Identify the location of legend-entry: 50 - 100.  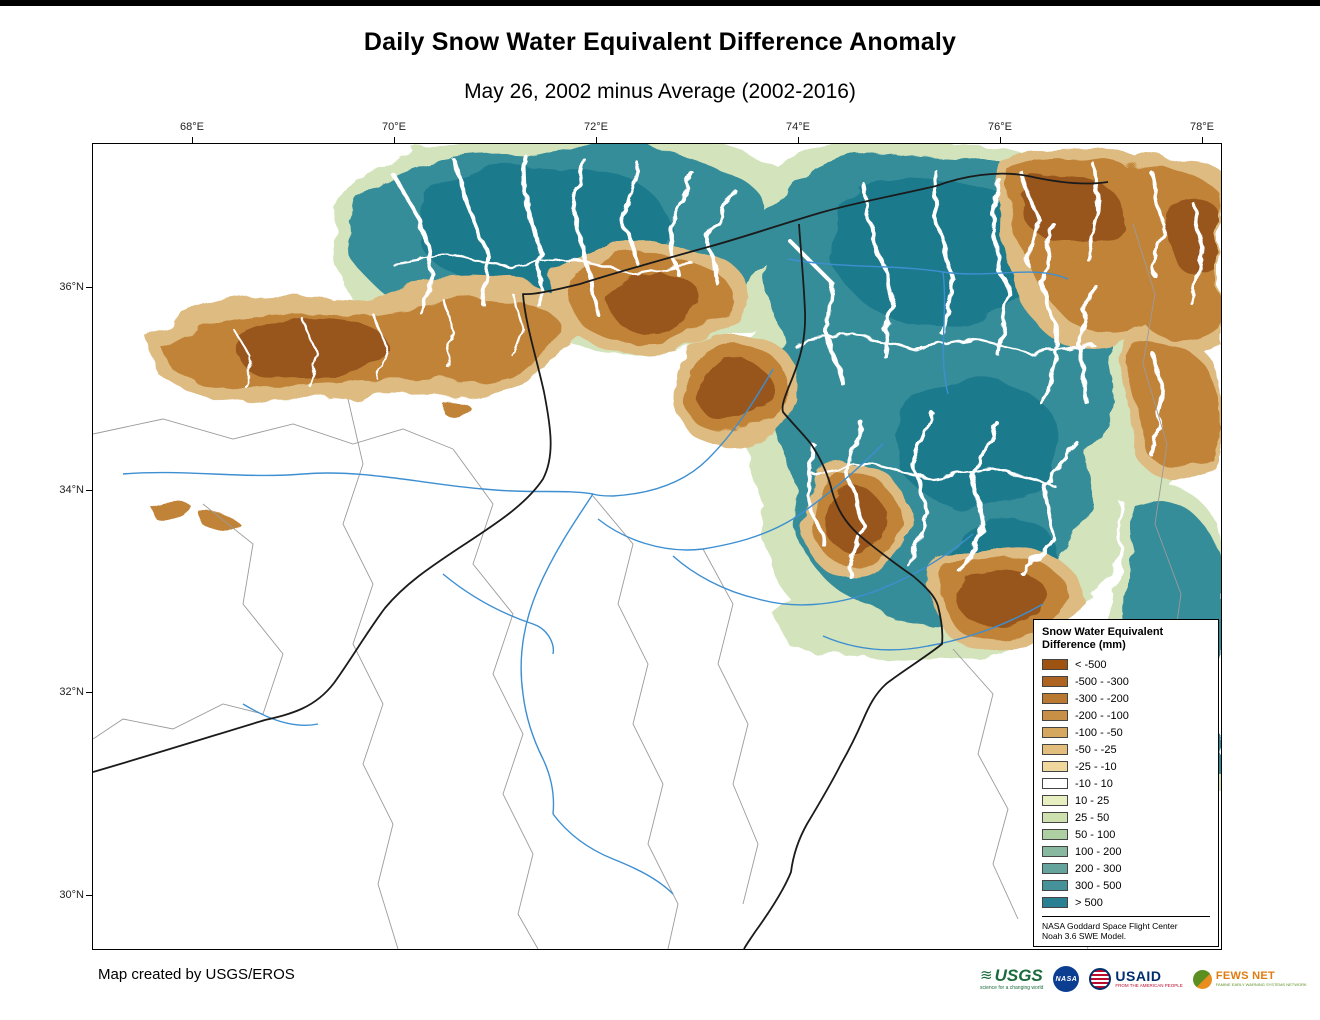
(1126, 834).